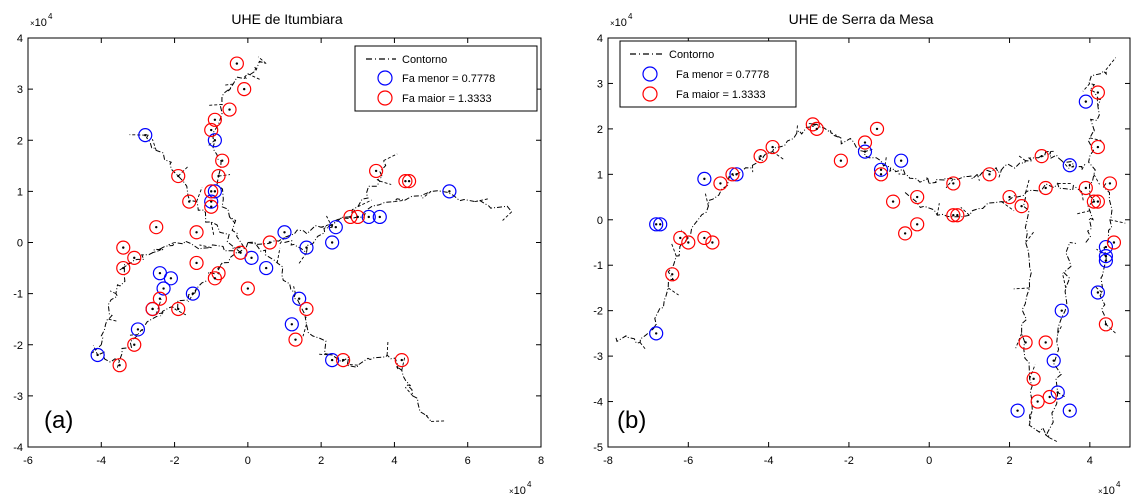  I want to click on y-tick-label-b: -3, so click(598, 357).